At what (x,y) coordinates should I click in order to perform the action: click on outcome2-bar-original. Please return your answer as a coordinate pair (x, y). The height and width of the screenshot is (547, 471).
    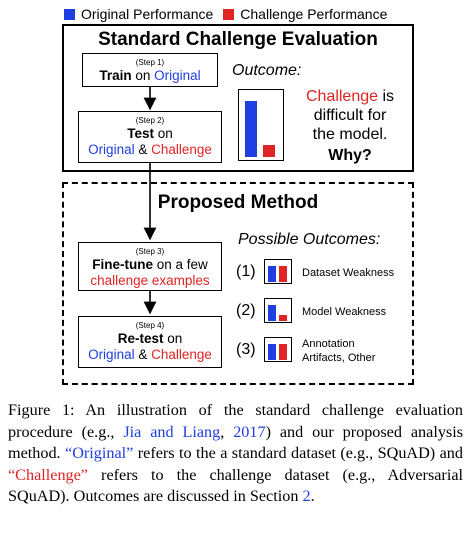
    Looking at the image, I should click on (272, 313).